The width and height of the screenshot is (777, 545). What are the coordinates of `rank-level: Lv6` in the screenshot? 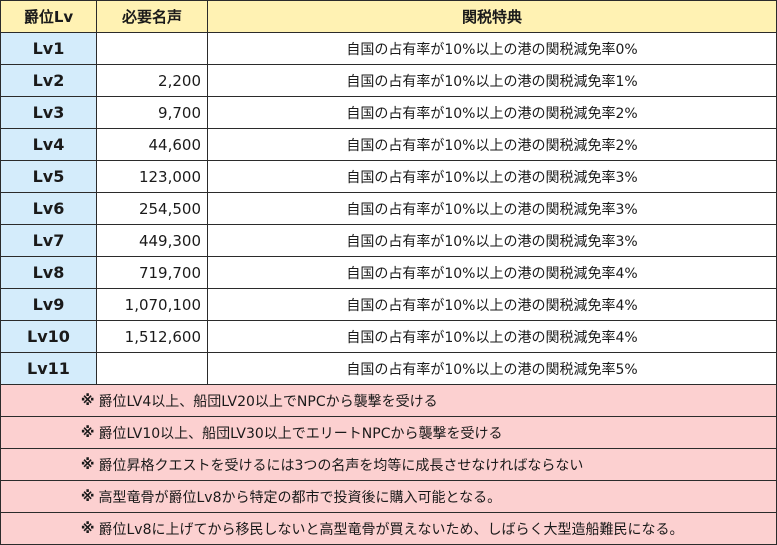 It's located at (48, 208).